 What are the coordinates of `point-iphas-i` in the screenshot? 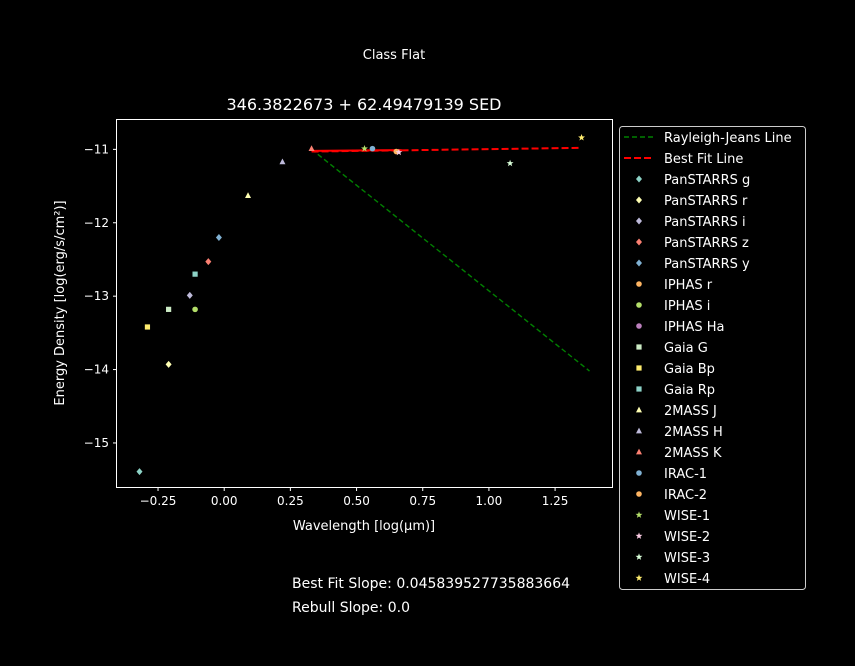 It's located at (195, 309).